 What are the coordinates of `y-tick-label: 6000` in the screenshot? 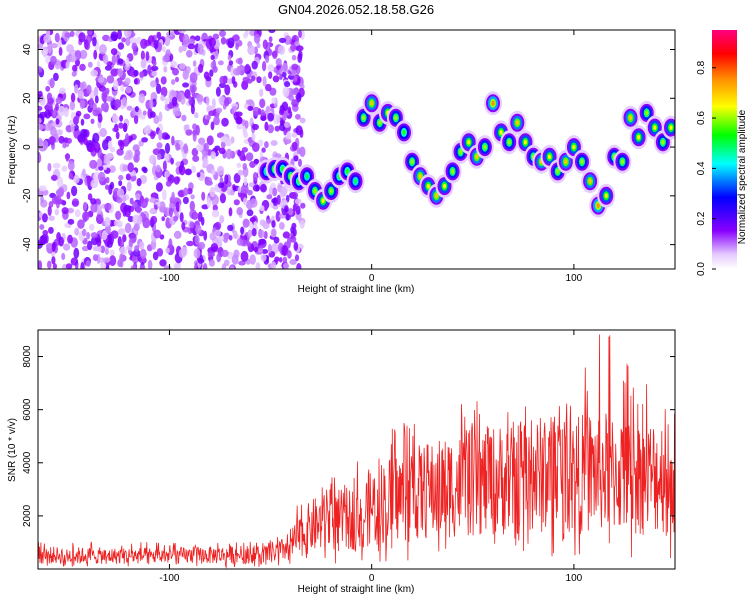 It's located at (27, 409).